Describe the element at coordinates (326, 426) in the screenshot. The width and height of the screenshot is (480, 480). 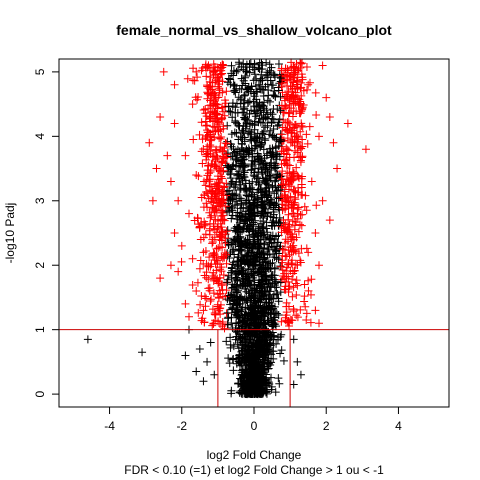
I see `x-tick-label: 2` at that location.